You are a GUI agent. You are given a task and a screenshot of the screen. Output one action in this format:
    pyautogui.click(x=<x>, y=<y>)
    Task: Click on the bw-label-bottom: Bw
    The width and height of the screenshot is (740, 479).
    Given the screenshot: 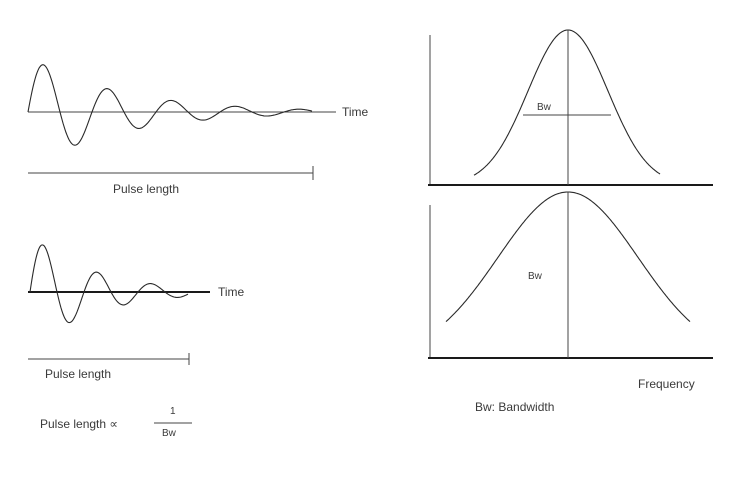 What is the action you would take?
    pyautogui.click(x=535, y=276)
    